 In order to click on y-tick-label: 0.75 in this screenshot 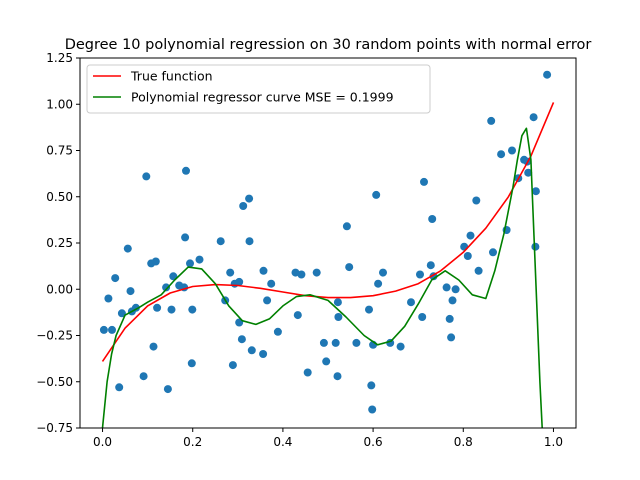, I will do `click(59, 151)`.